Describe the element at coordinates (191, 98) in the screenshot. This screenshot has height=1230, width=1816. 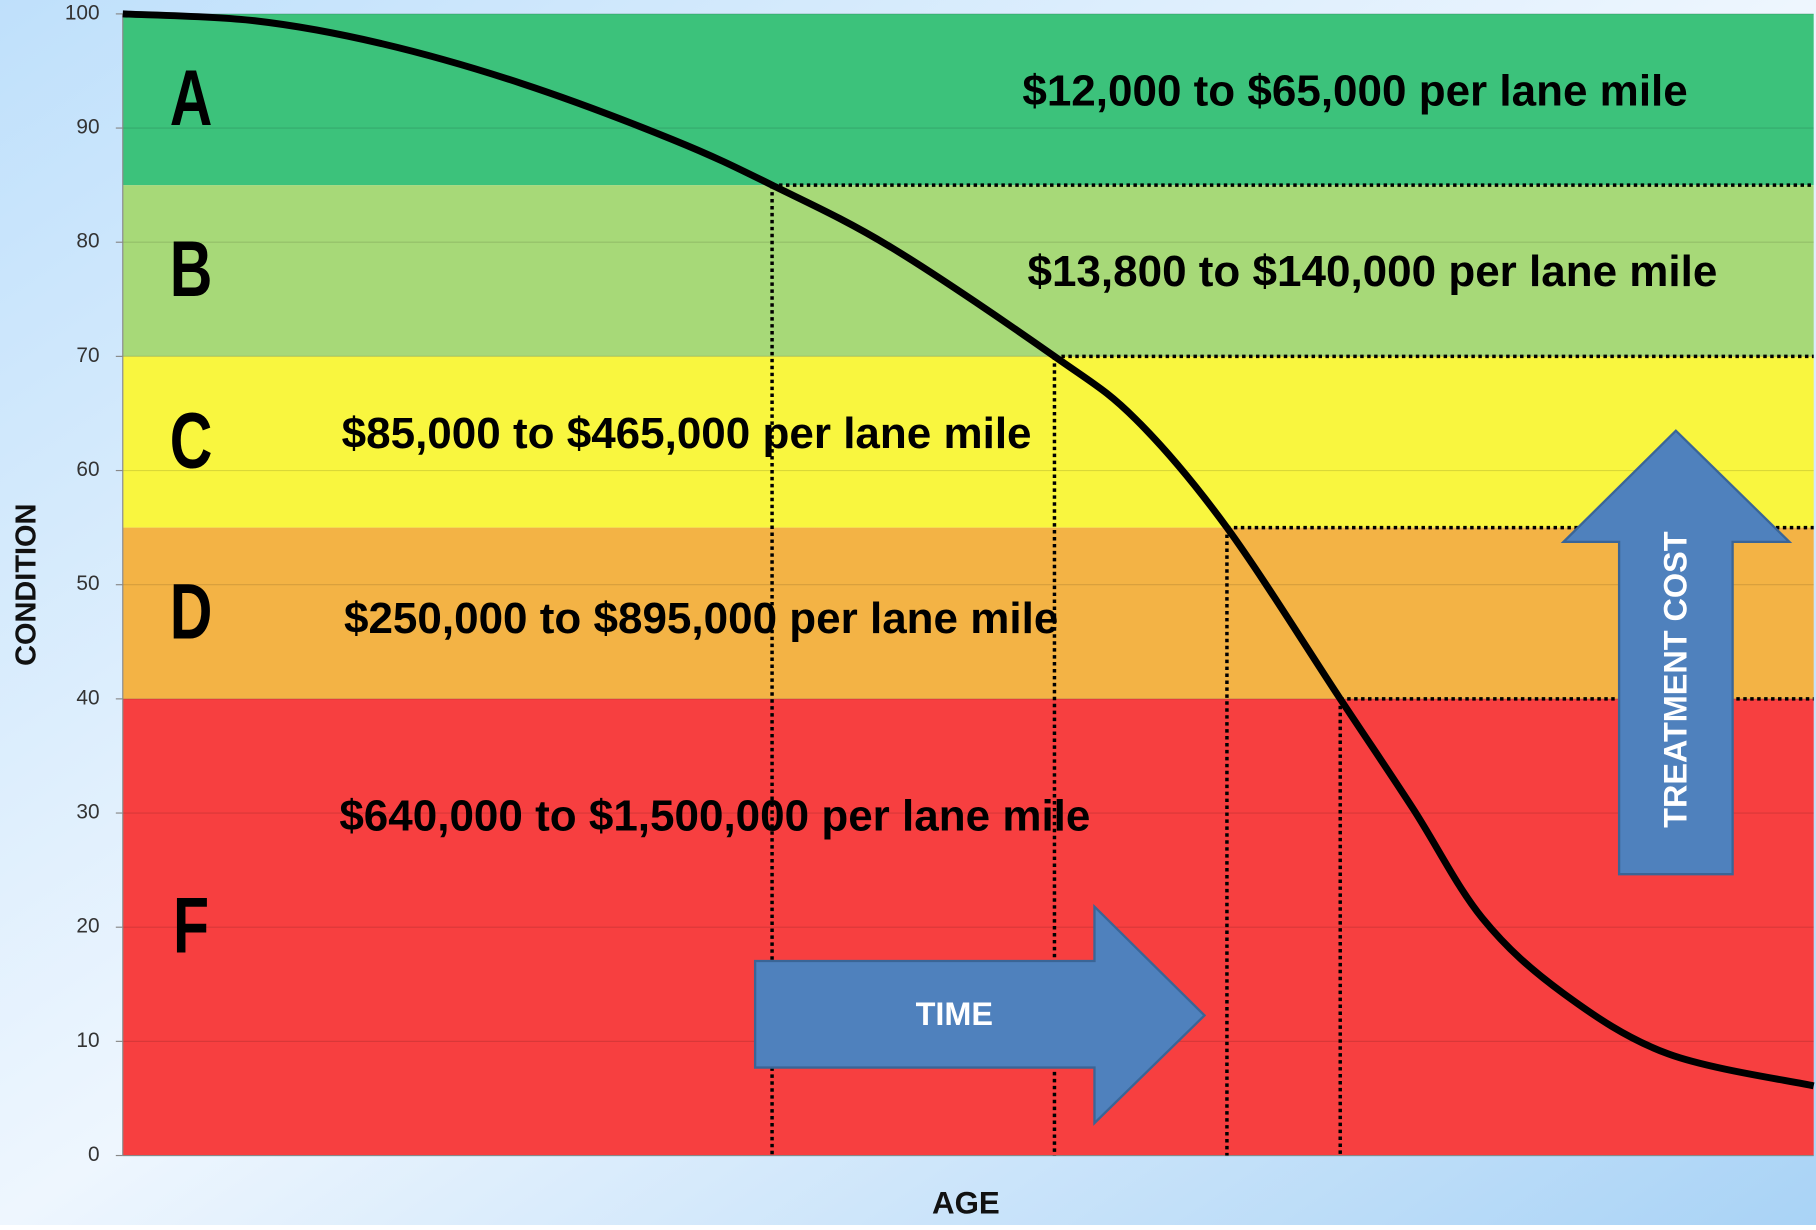
I see `grade-letter: A` at that location.